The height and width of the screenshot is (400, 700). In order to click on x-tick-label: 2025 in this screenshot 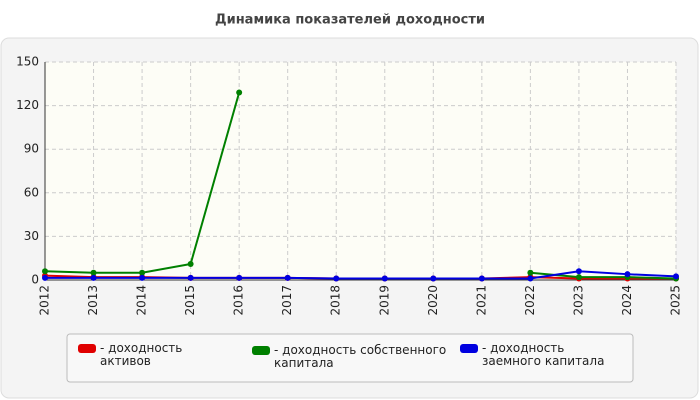, I will do `click(676, 300)`.